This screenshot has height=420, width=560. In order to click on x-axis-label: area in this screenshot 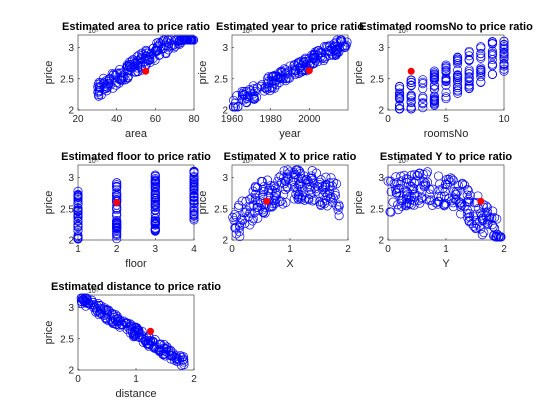, I will do `click(136, 134)`.